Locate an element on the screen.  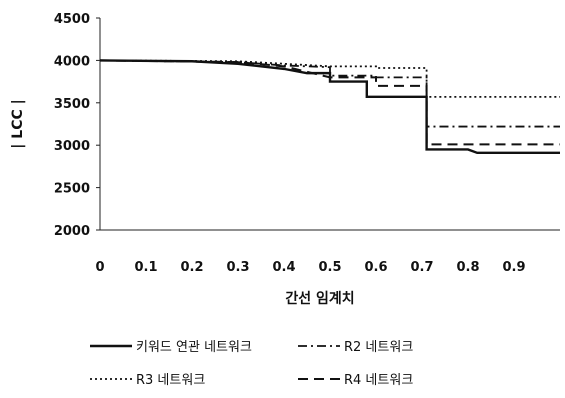
x-tick-label: 0.1 is located at coordinates (145, 267).